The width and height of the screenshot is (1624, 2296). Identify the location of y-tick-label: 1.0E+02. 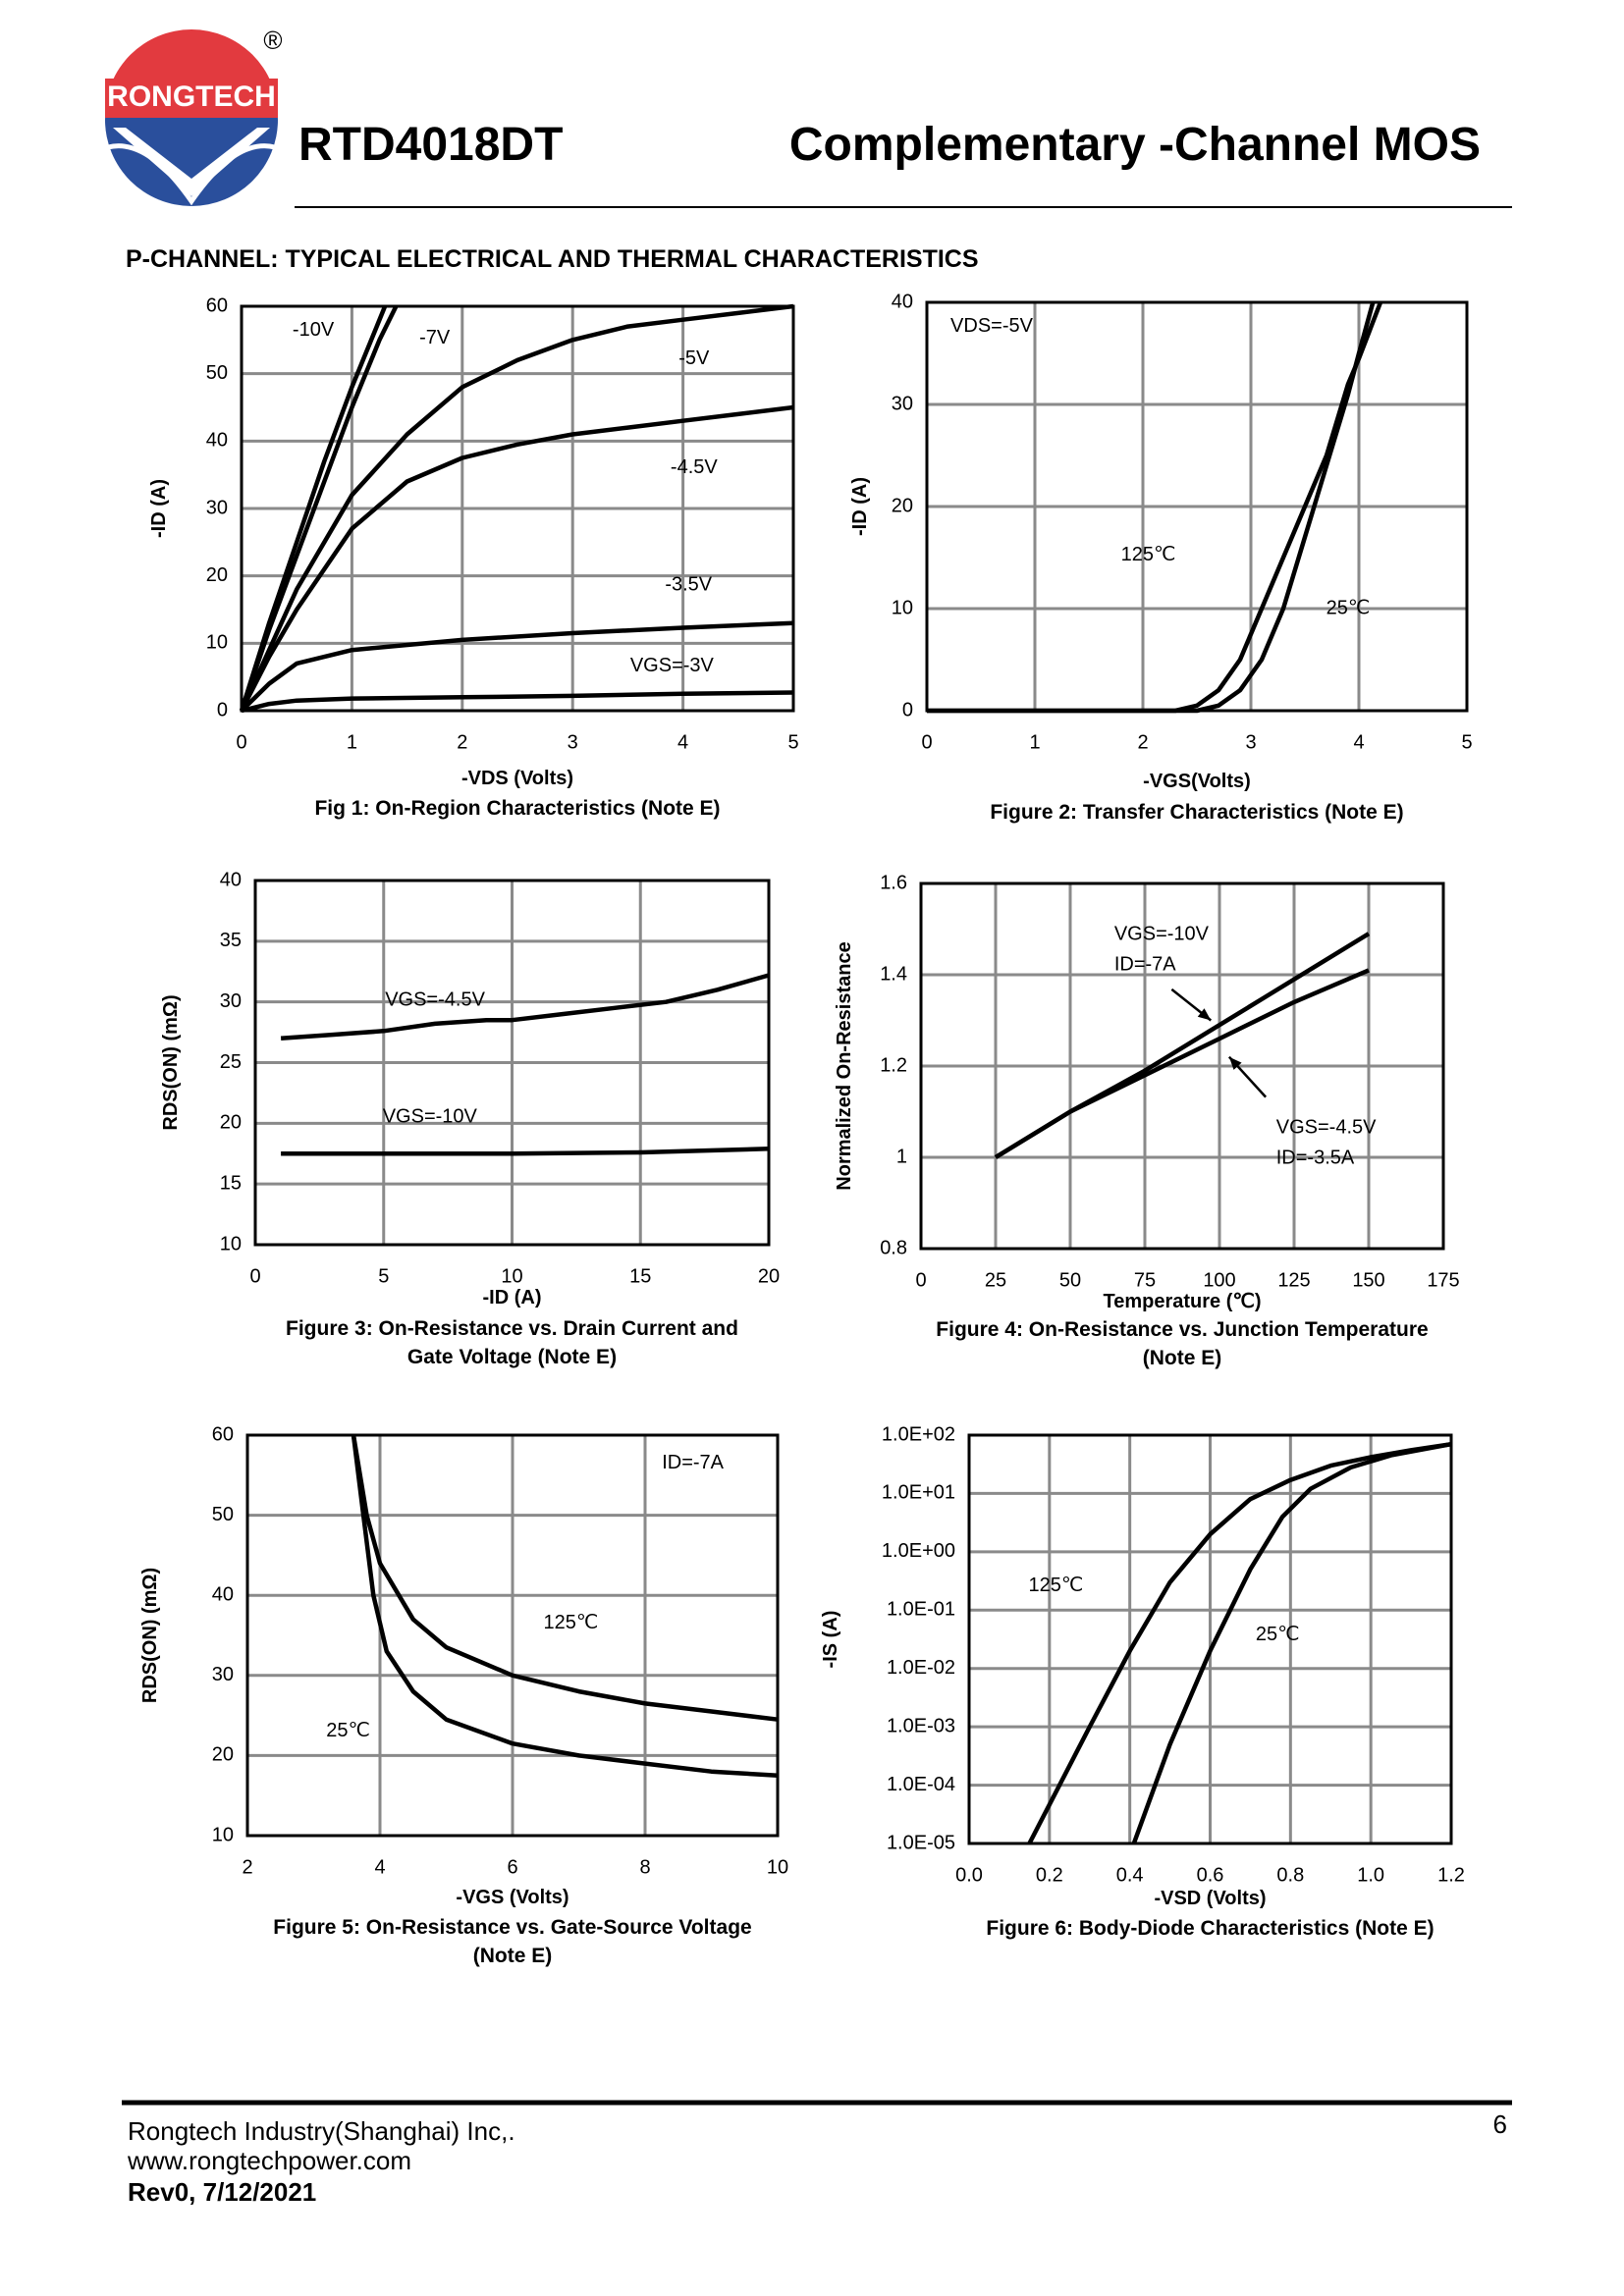
(918, 1434).